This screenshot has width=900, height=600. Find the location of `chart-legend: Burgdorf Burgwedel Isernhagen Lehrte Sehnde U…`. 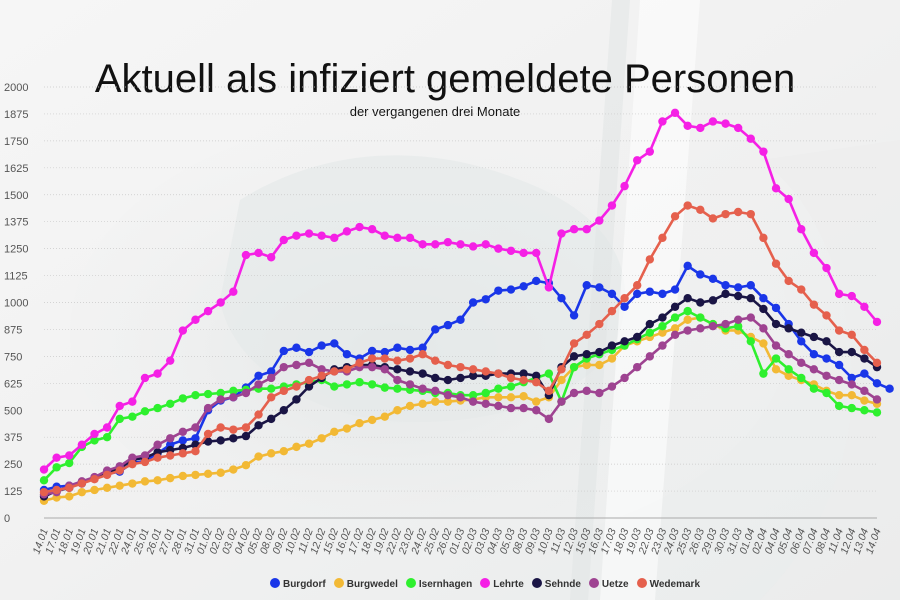

chart-legend: Burgdorf Burgwedel Isernhagen Lehrte Sehnde U… is located at coordinates (450, 584).